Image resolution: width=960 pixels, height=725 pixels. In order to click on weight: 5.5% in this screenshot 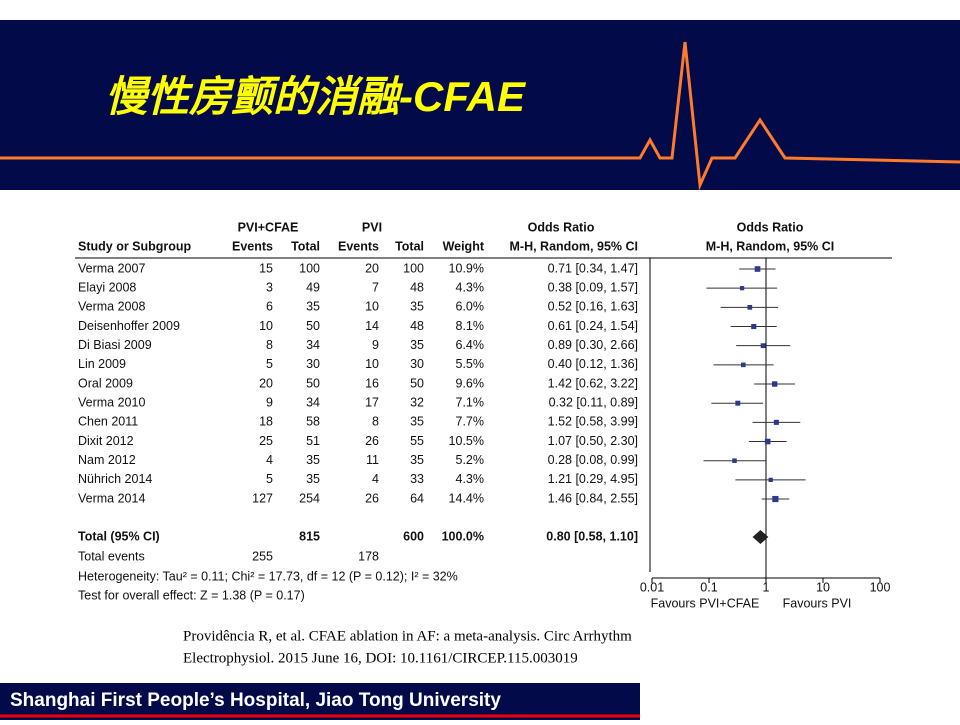, I will do `click(470, 364)`.